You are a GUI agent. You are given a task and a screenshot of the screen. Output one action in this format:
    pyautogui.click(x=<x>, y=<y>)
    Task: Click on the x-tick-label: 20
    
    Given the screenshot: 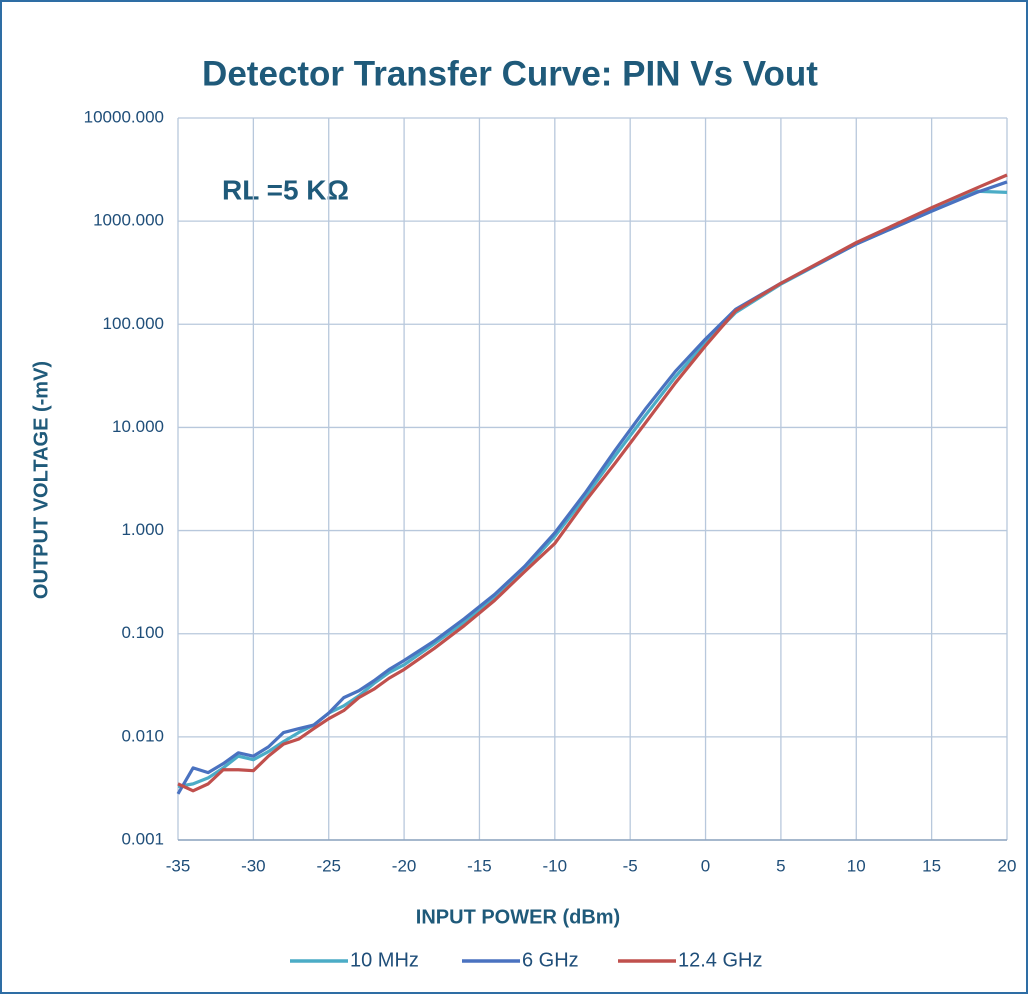 What is the action you would take?
    pyautogui.click(x=1007, y=865)
    